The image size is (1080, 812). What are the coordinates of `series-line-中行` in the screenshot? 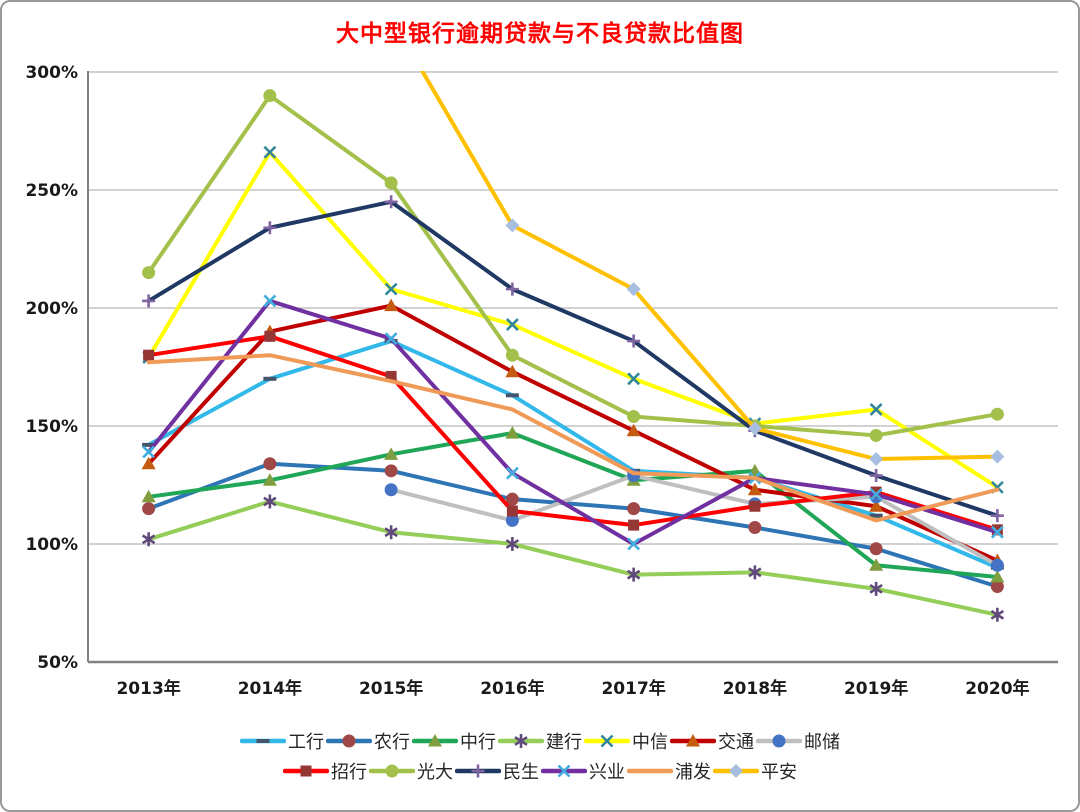 It's located at (573, 505).